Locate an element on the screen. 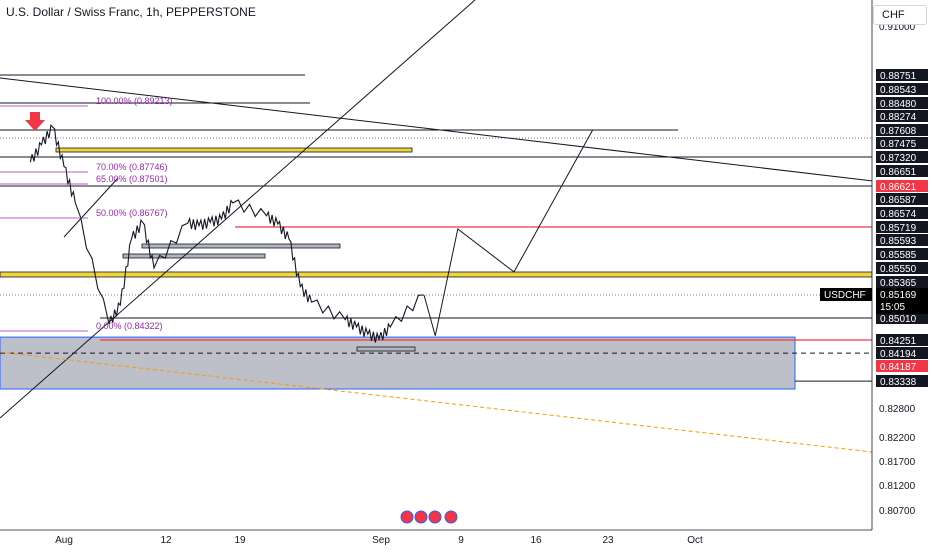  fib-label: 0.00% (0.84322) is located at coordinates (129, 326).